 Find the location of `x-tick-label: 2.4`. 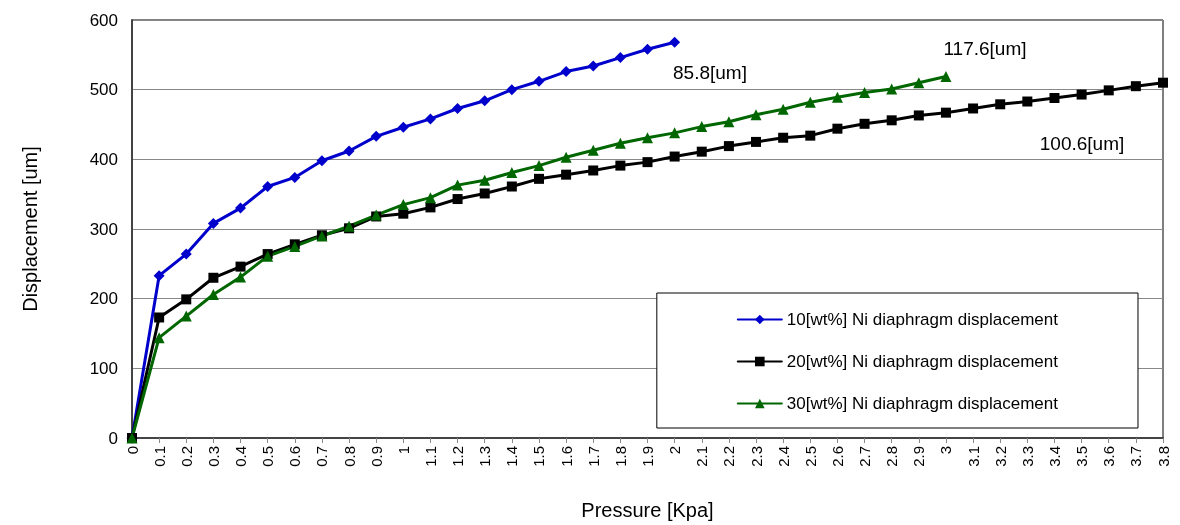

x-tick-label: 2.4 is located at coordinates (783, 456).